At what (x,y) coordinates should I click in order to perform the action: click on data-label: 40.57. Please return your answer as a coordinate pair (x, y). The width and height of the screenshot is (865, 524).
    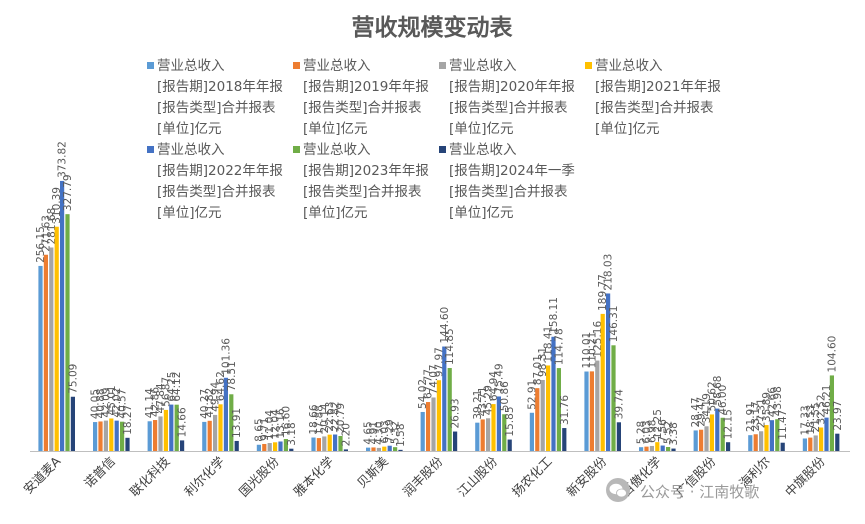
    Looking at the image, I should click on (123, 404).